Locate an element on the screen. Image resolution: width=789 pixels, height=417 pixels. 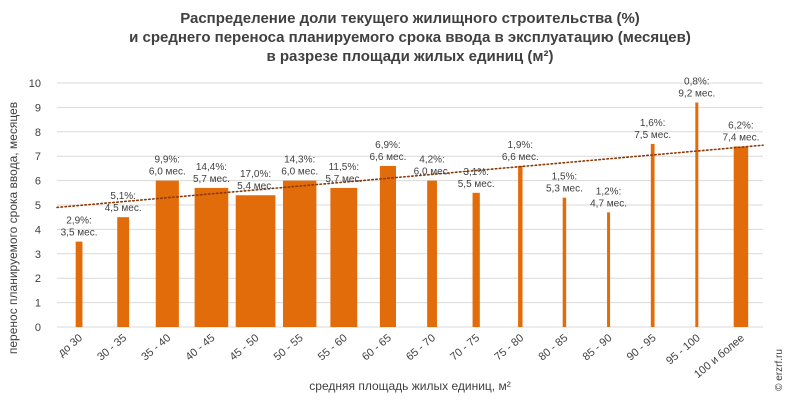
x-axis-label: средняя площадь жилых единиц, м² is located at coordinates (409, 386).